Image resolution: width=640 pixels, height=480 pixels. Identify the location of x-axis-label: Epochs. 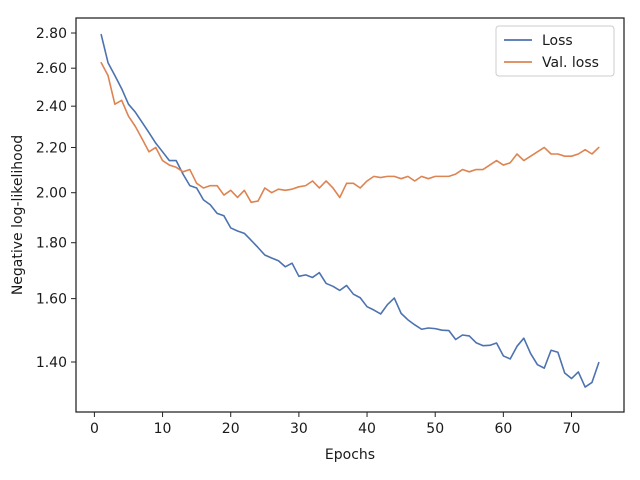
(350, 455).